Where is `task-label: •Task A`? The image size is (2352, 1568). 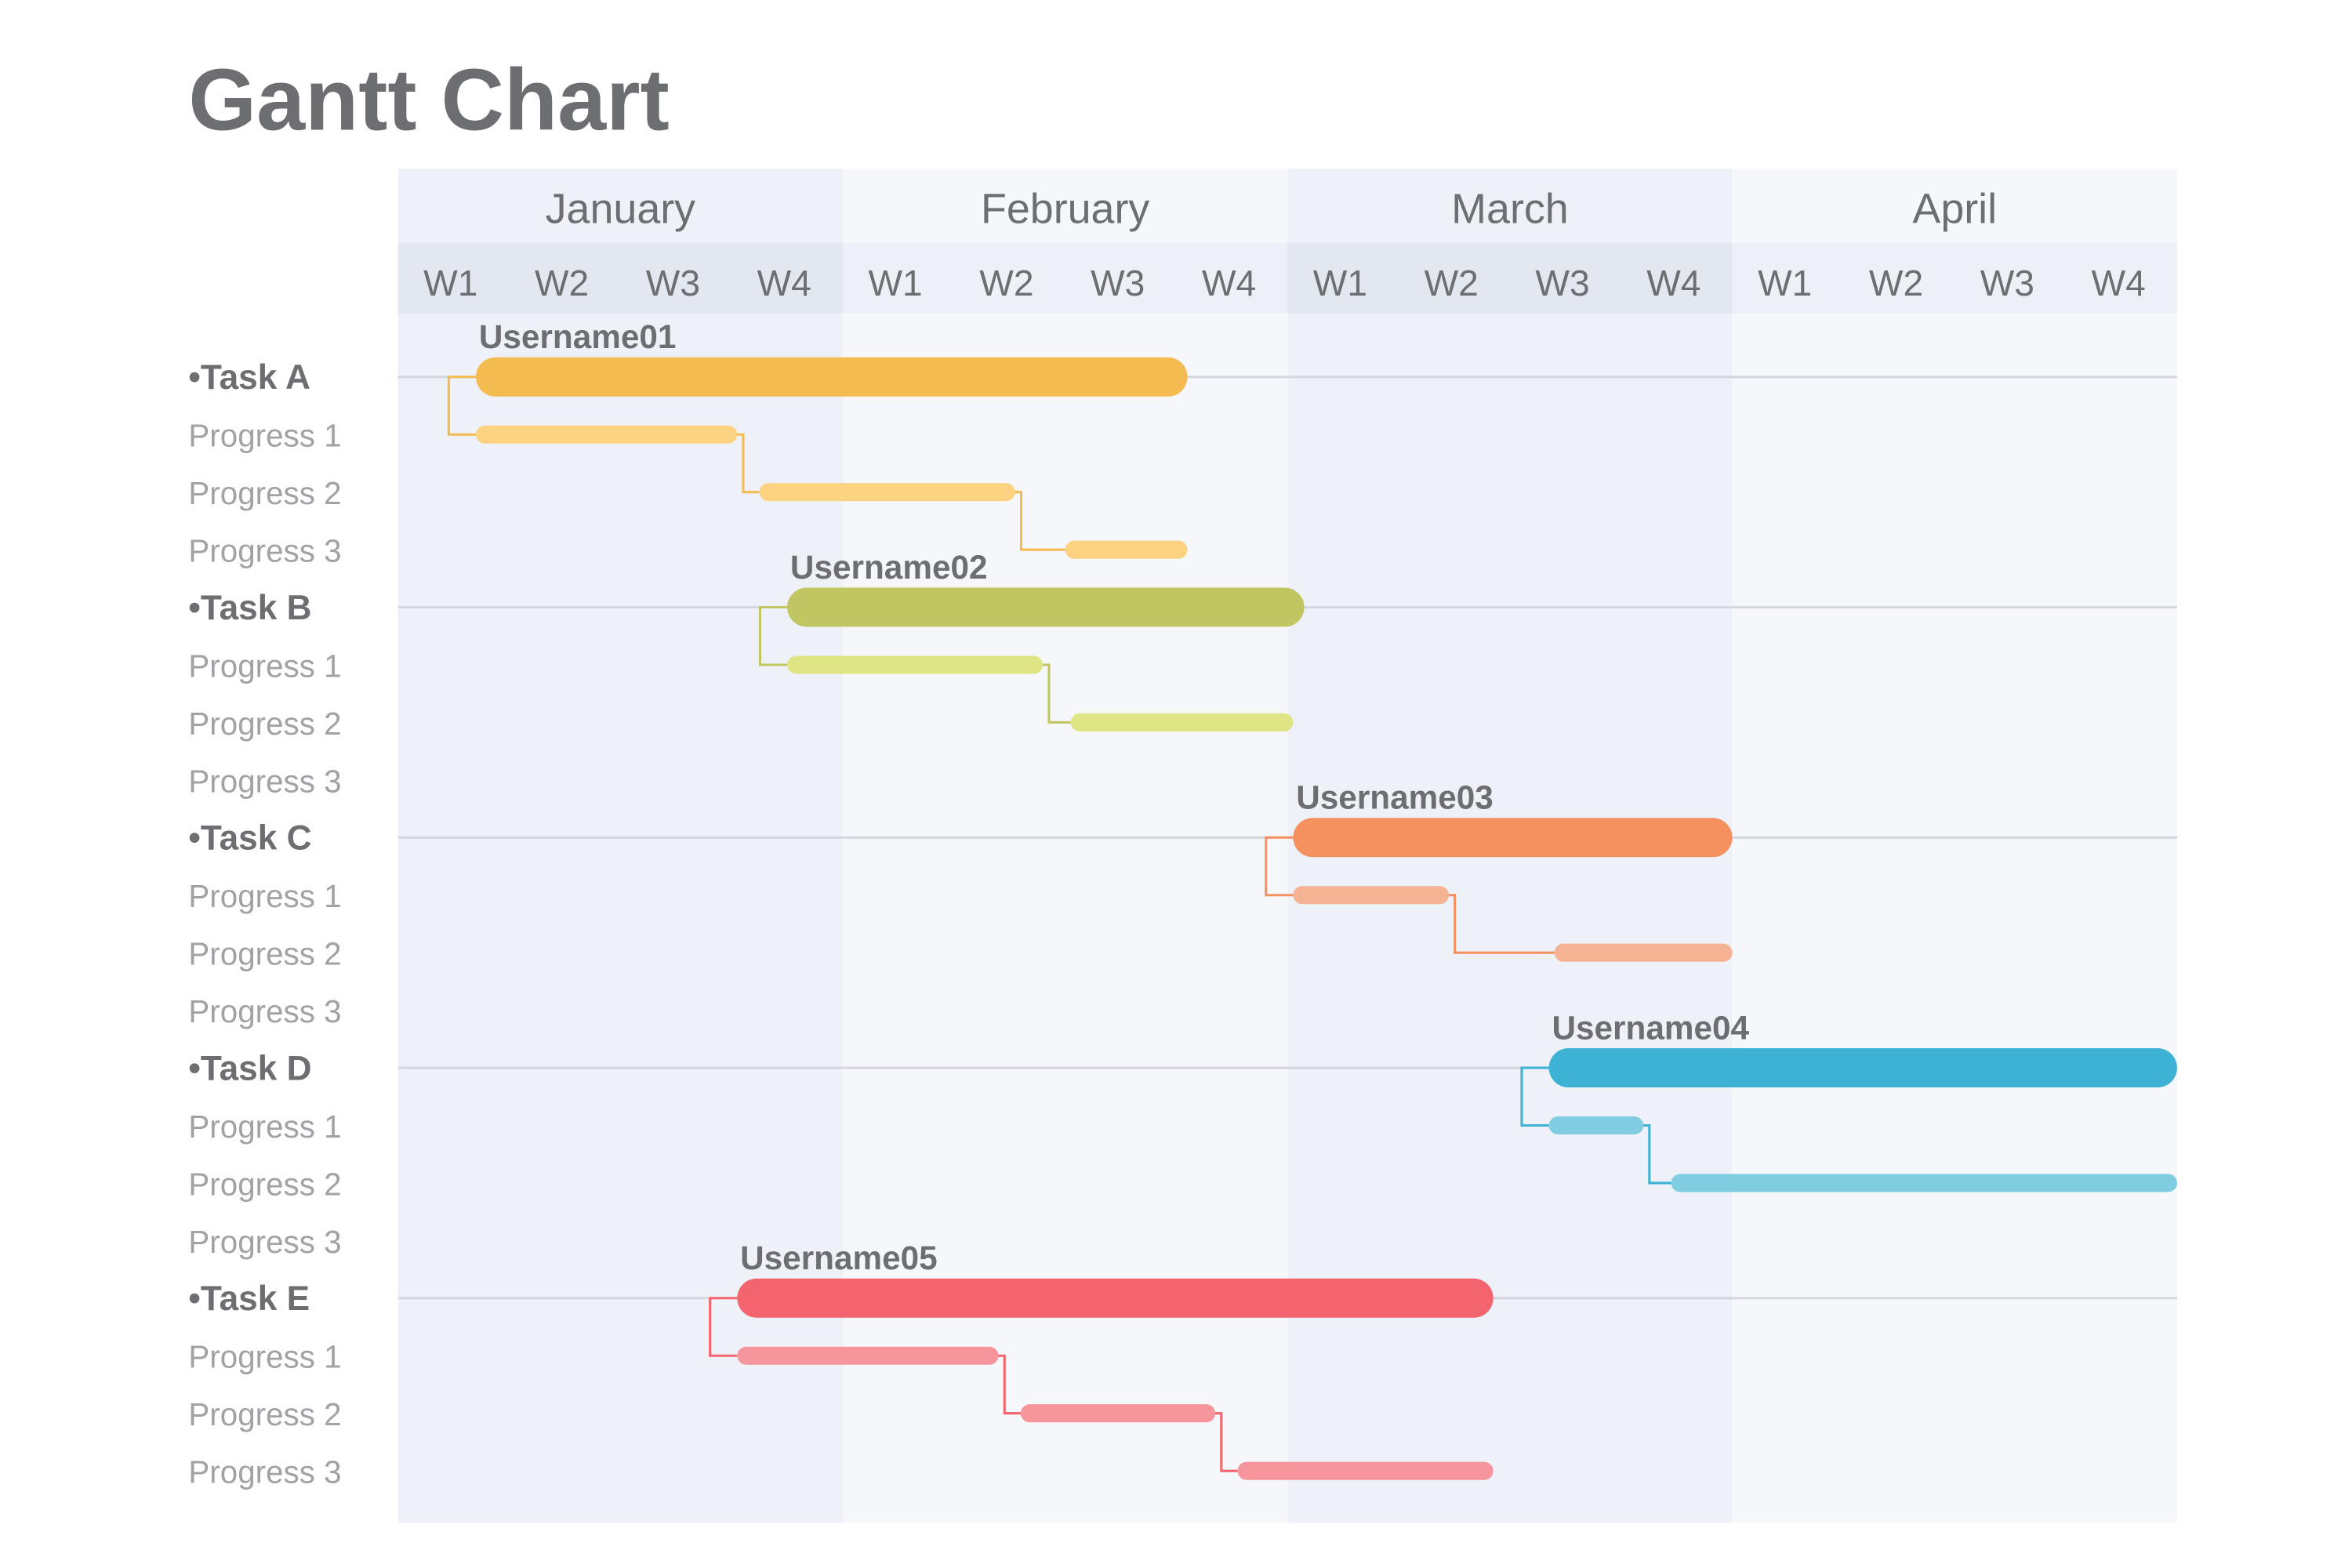 task-label: •Task A is located at coordinates (249, 377).